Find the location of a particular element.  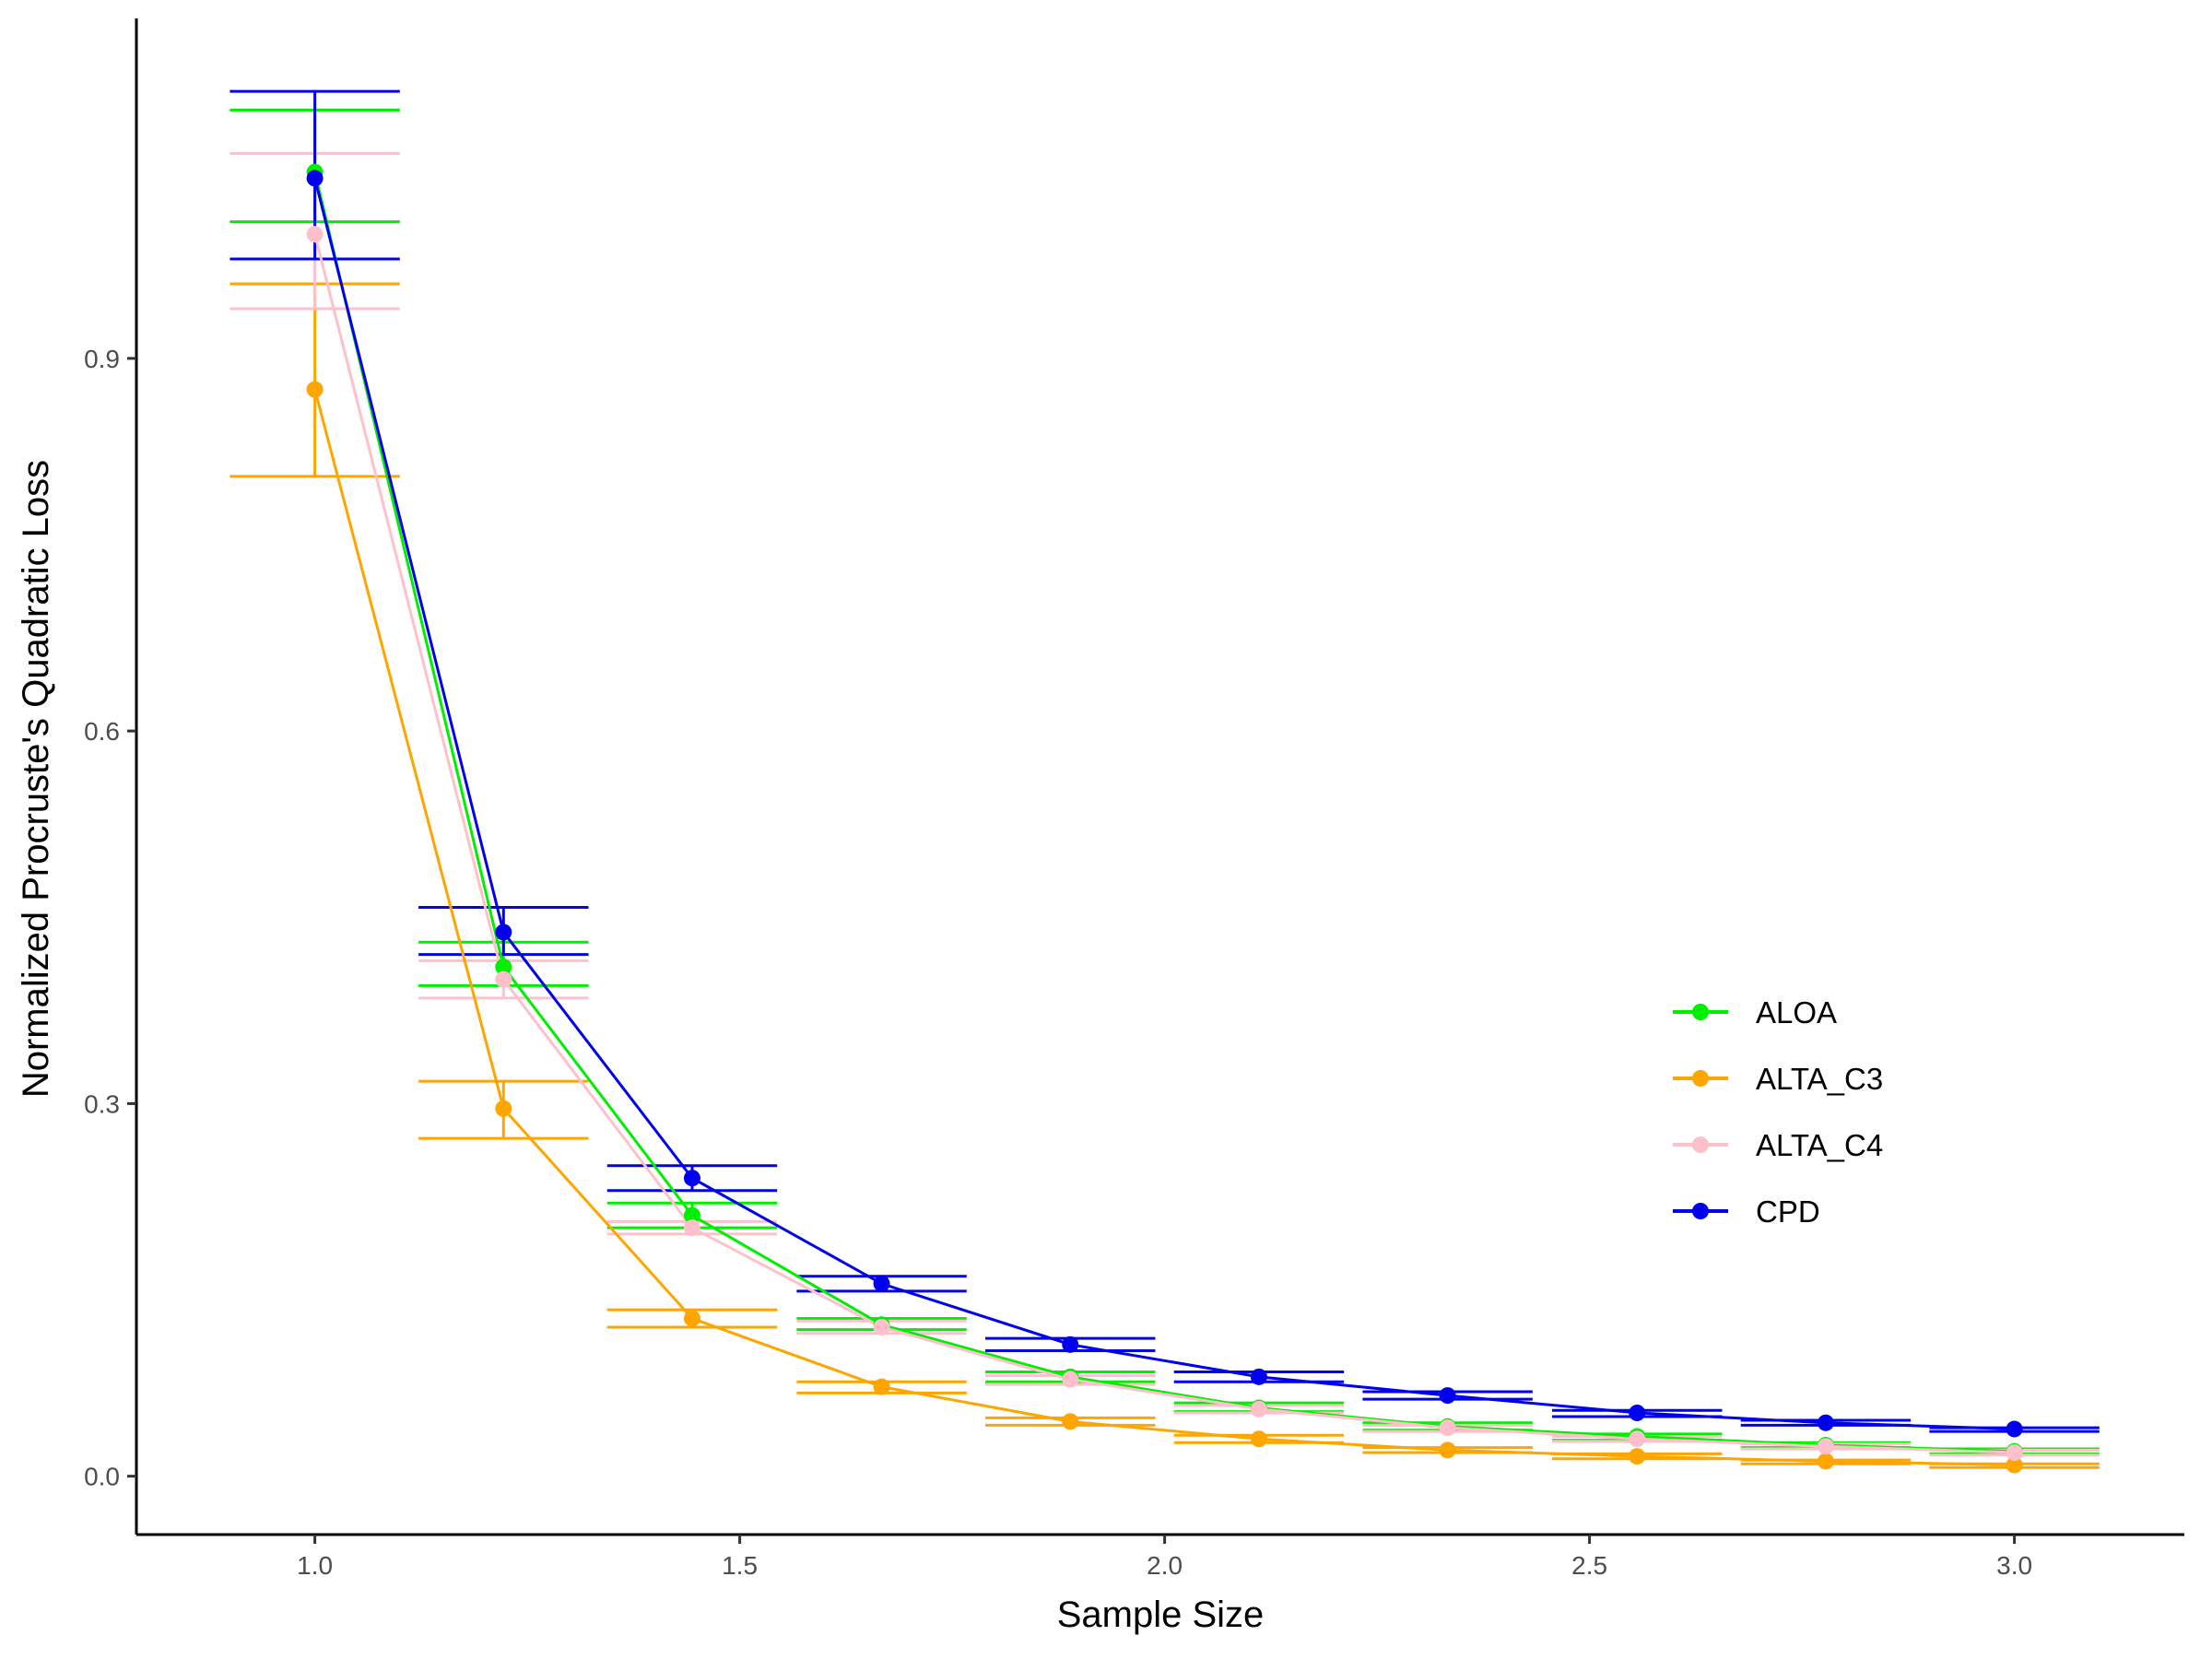

legend-key-point-alta-c4 is located at coordinates (1700, 1144).